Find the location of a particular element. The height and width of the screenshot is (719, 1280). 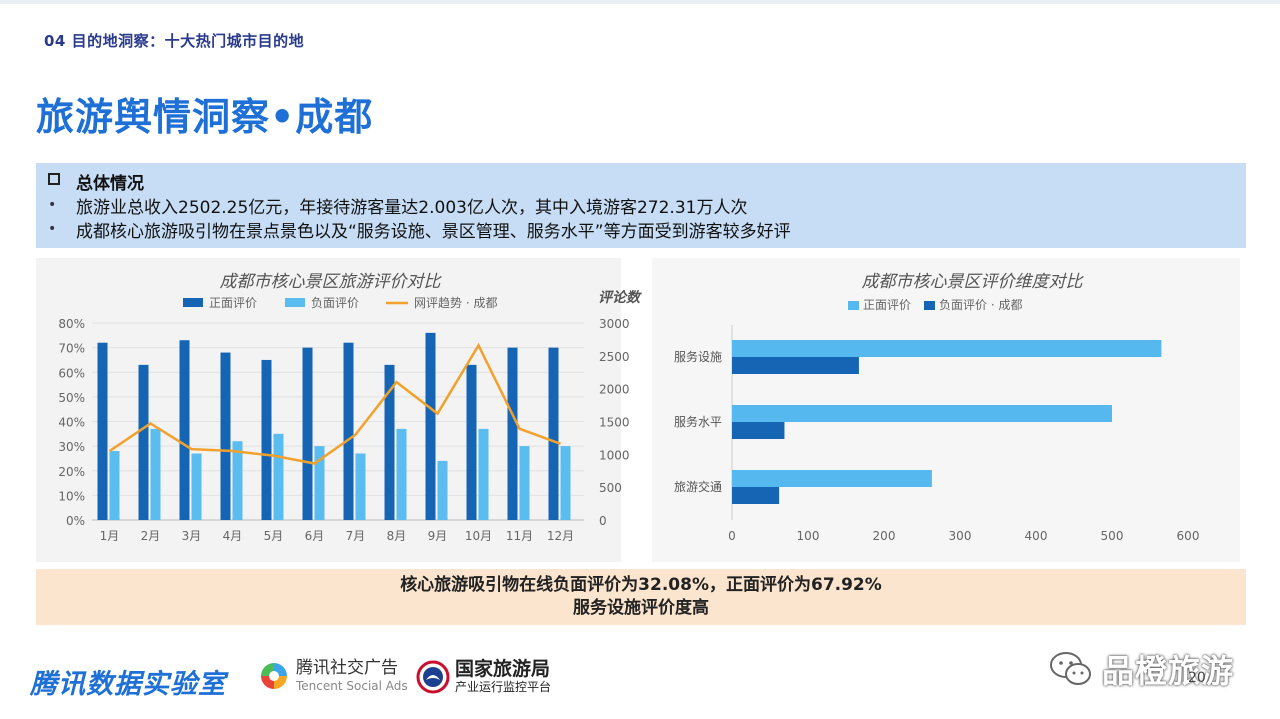

page-title: 旅游舆情洞察•成都 is located at coordinates (205, 117).